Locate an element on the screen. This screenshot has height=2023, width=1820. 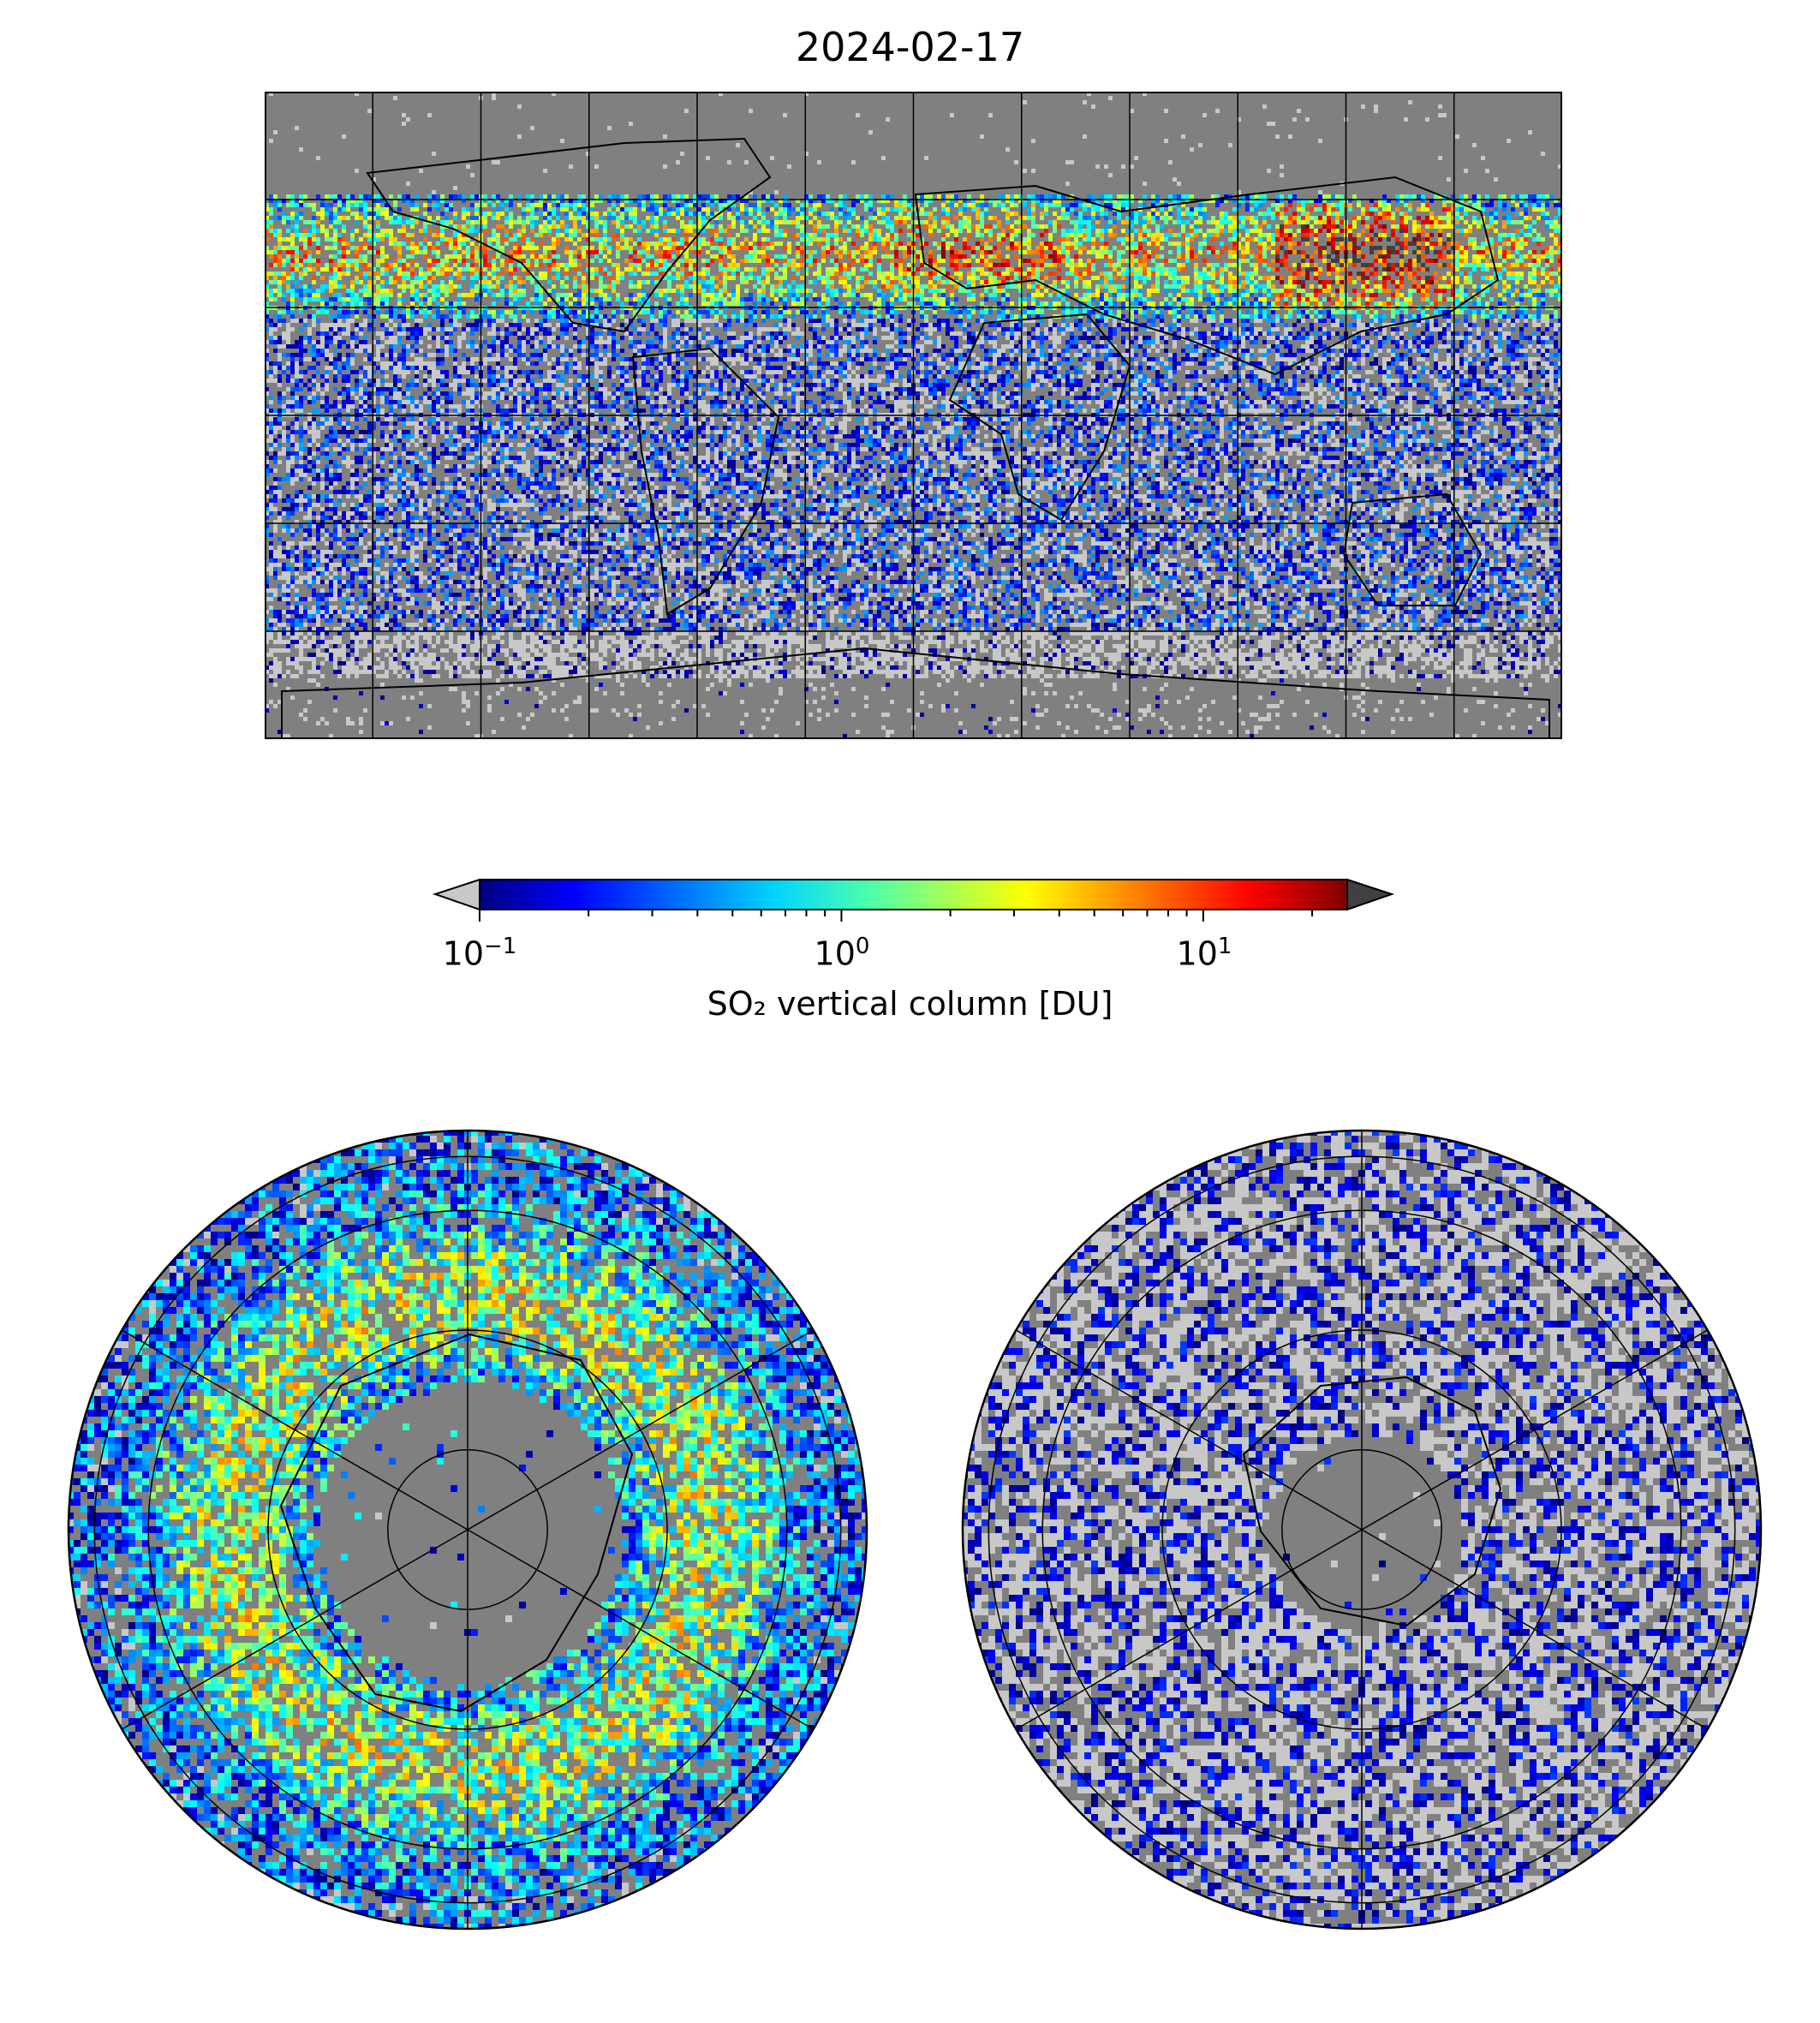
colorbar-gradient is located at coordinates (914, 895).